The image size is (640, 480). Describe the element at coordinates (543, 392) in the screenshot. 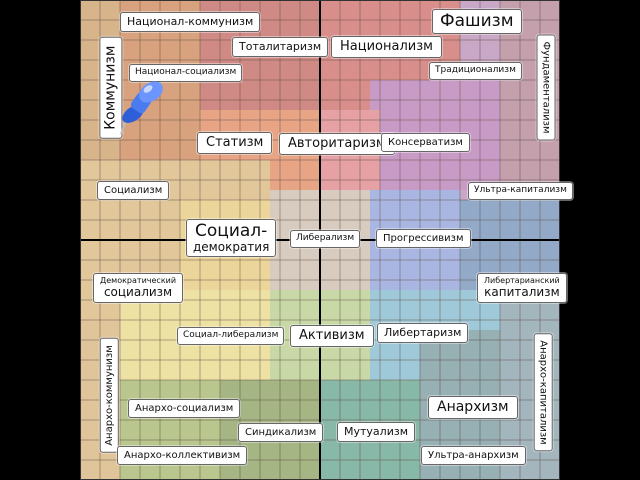

I see `label-anarcho-capitalism: Анархо-капитализм` at that location.